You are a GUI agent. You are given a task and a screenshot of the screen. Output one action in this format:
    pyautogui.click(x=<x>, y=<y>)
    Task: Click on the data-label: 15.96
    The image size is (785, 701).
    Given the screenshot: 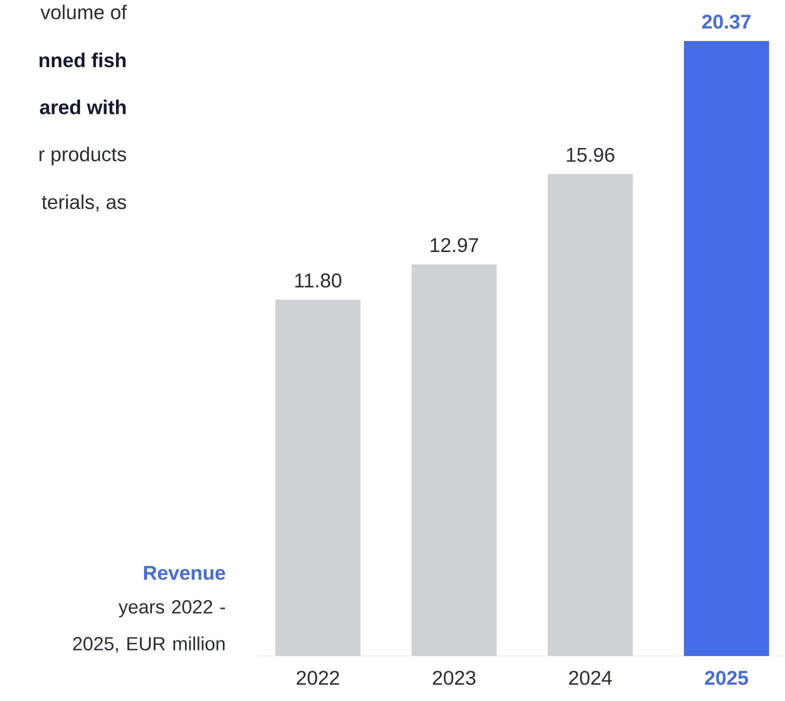 What is the action you would take?
    pyautogui.click(x=590, y=155)
    